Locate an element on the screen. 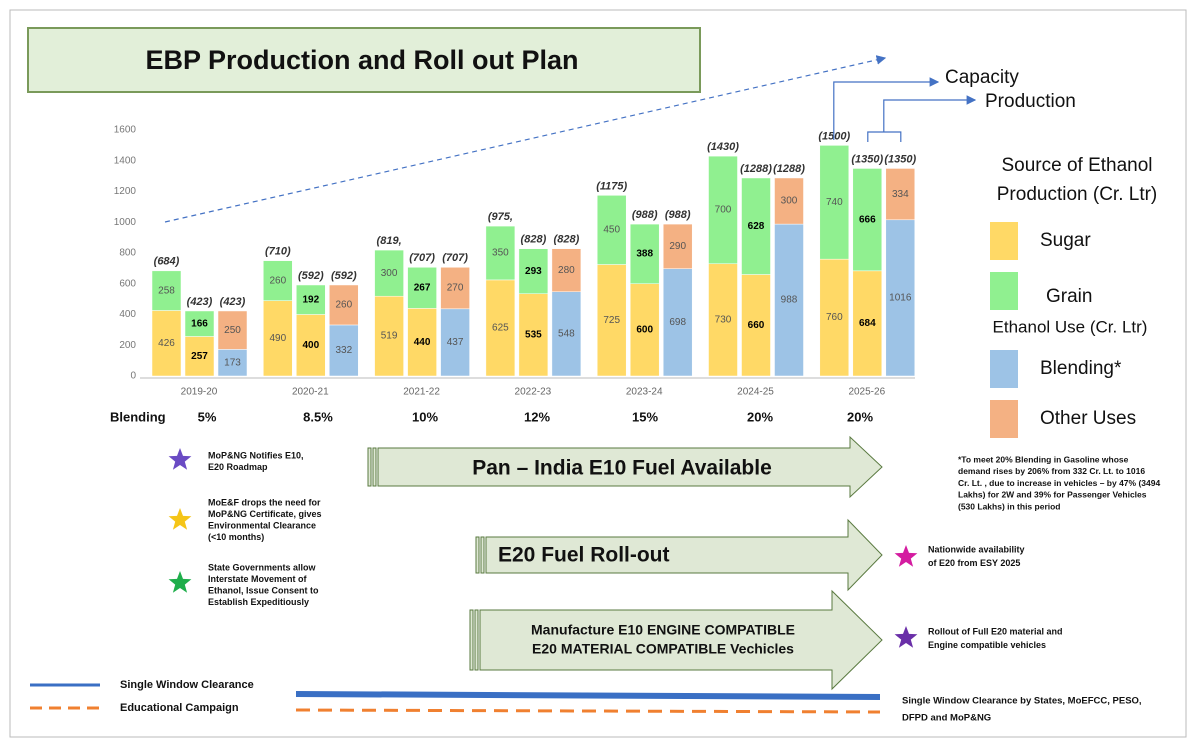 The image size is (1187, 738). trend-arrow is located at coordinates (525, 139).